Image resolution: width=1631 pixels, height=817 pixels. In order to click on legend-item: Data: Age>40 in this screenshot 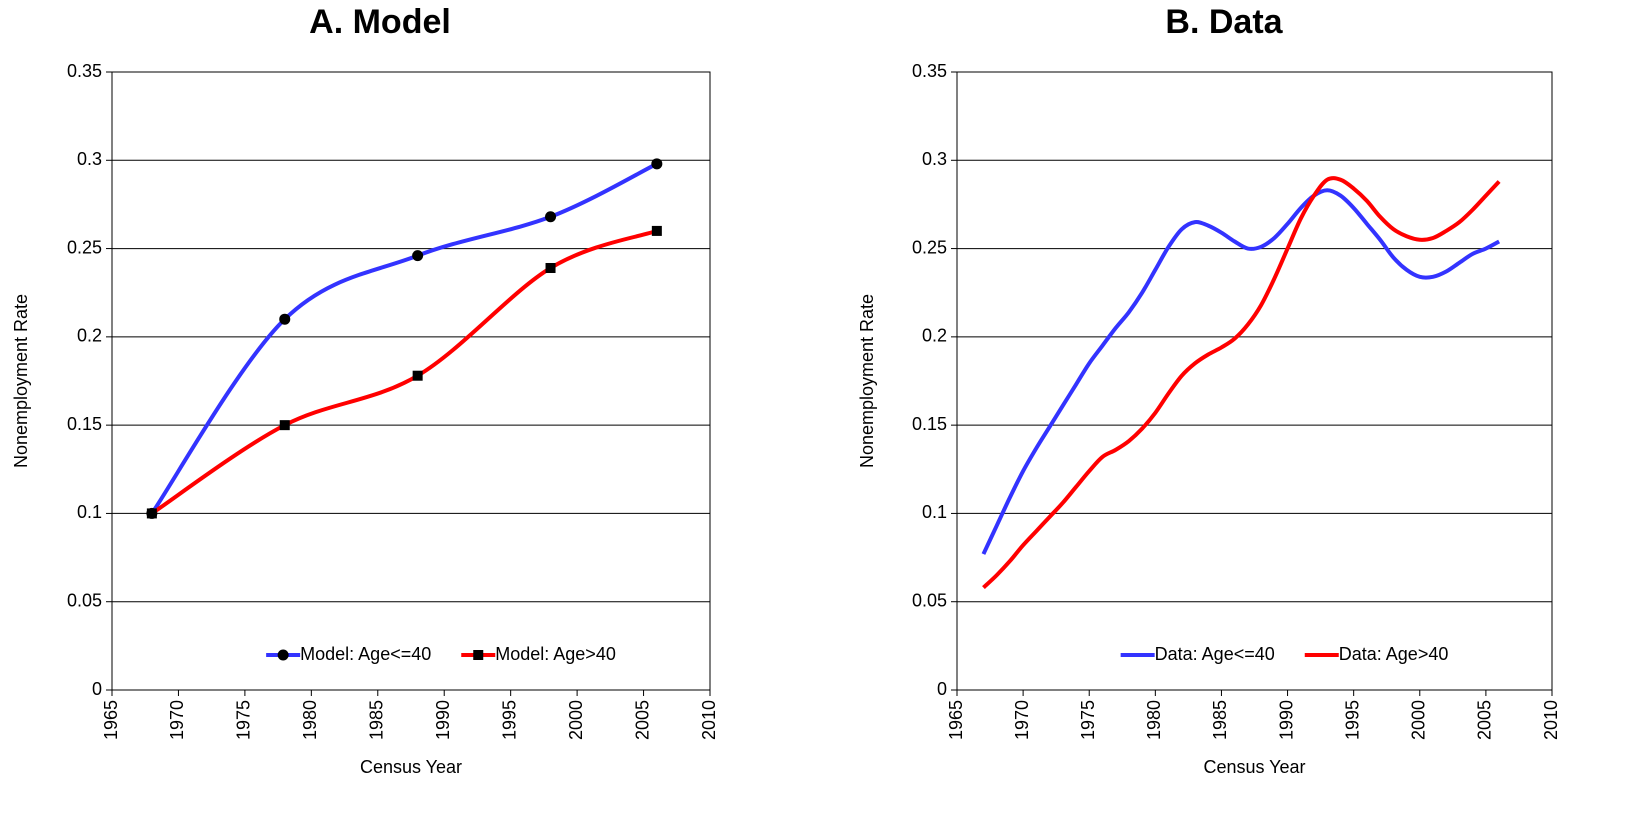, I will do `click(1376, 654)`.